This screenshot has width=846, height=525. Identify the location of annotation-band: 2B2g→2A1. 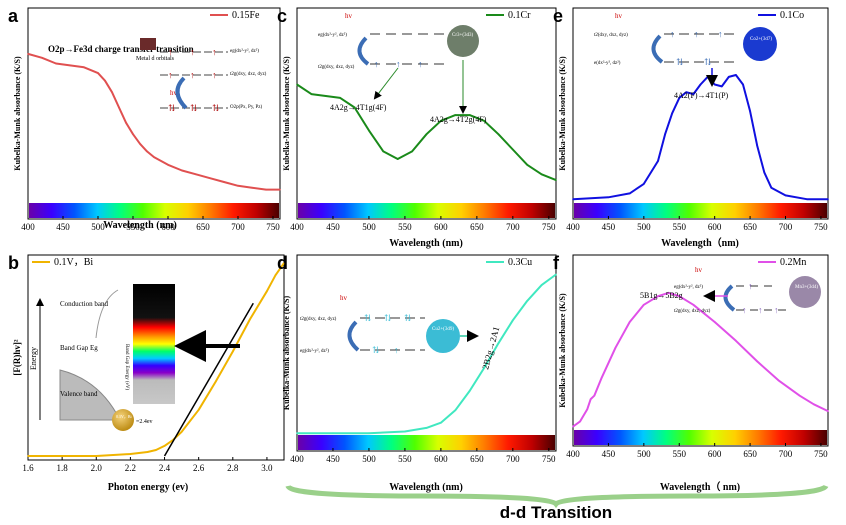
(490, 347).